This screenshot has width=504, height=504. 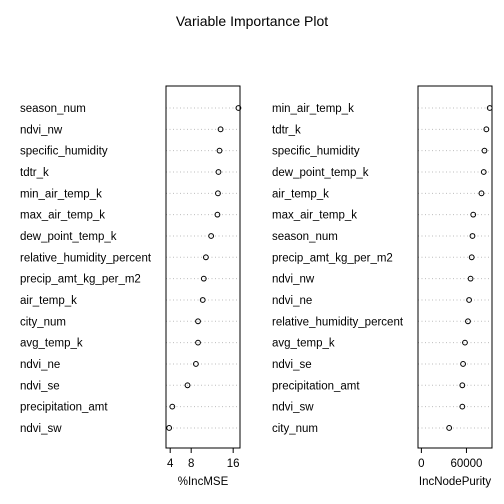 I want to click on x-tick-label: 8, so click(x=191, y=464).